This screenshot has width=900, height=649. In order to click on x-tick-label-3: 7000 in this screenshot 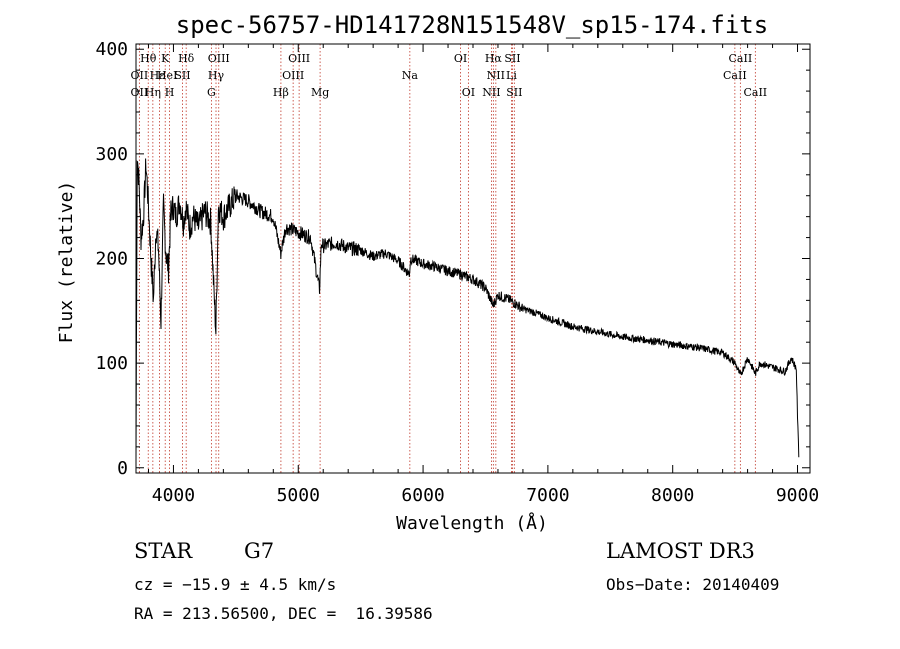, I will do `click(547, 495)`.